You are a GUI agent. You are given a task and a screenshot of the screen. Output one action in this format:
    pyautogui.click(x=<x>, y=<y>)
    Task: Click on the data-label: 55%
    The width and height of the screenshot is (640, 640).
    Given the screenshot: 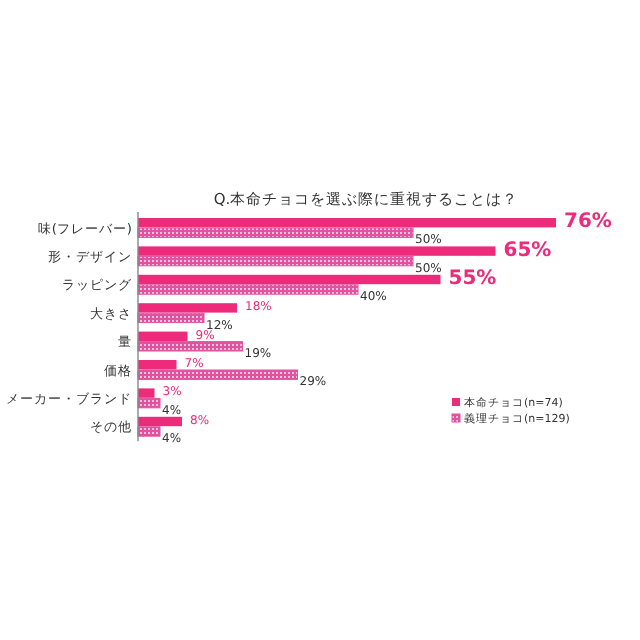 What is the action you would take?
    pyautogui.click(x=472, y=279)
    